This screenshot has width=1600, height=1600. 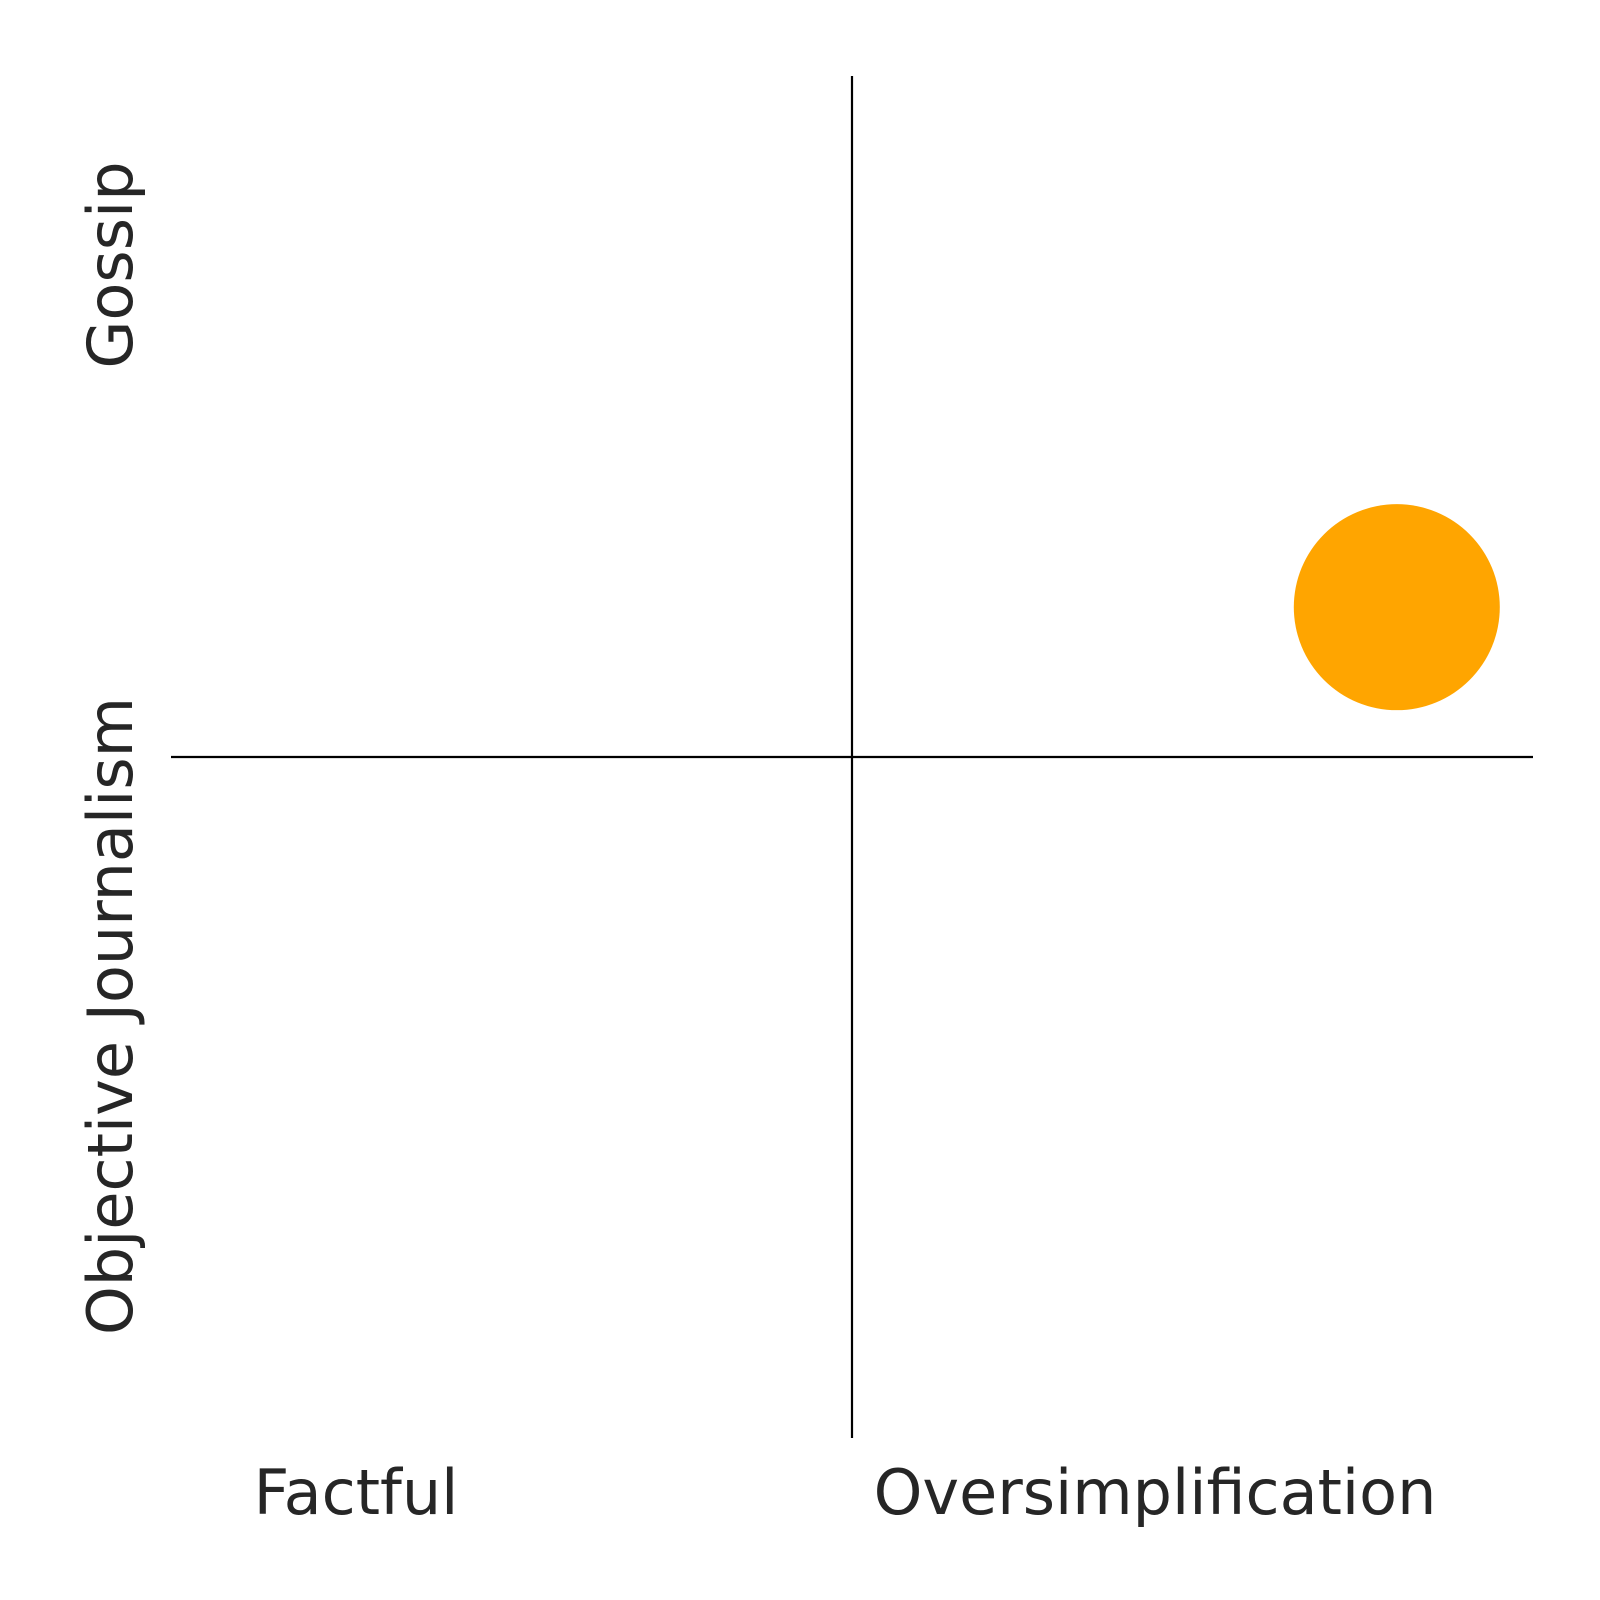 What do you see at coordinates (1155, 1492) in the screenshot?
I see `x-axis-high-label: Oversimplification` at bounding box center [1155, 1492].